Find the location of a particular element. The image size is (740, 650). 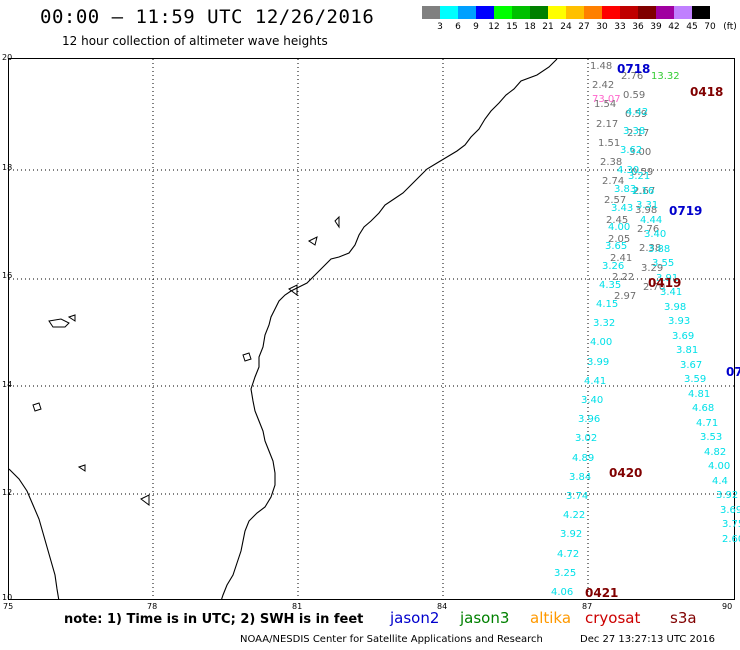

pass-time-label: 0420 is located at coordinates (626, 473).